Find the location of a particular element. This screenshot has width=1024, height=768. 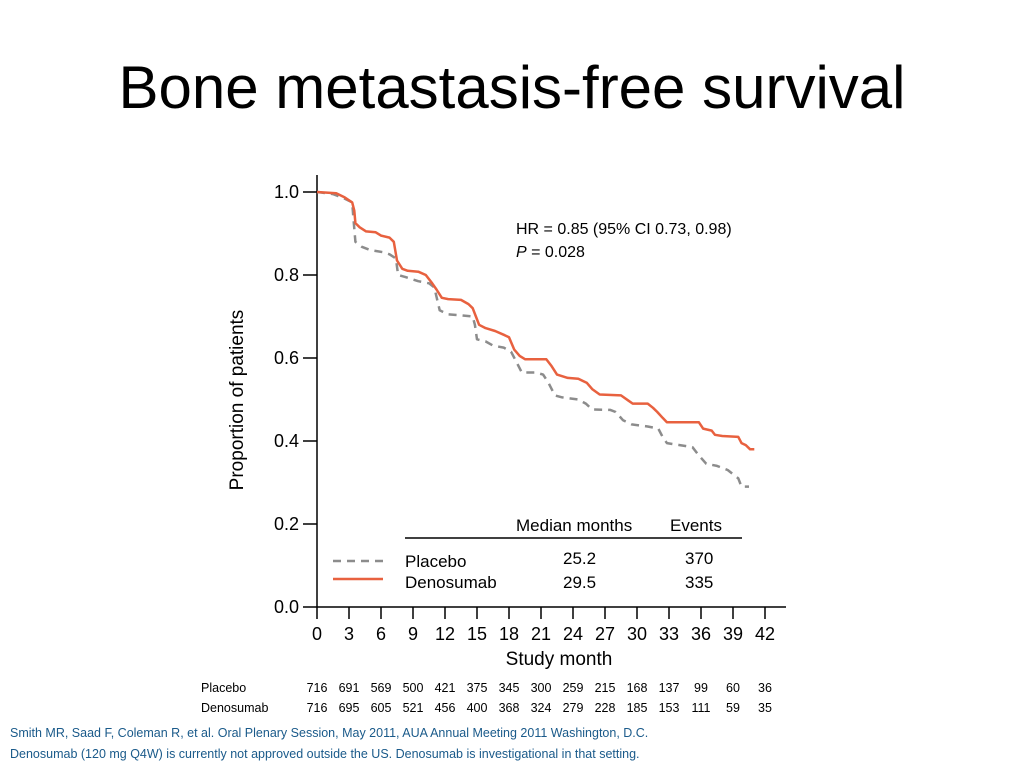

at-risk-count: 259 is located at coordinates (573, 688).